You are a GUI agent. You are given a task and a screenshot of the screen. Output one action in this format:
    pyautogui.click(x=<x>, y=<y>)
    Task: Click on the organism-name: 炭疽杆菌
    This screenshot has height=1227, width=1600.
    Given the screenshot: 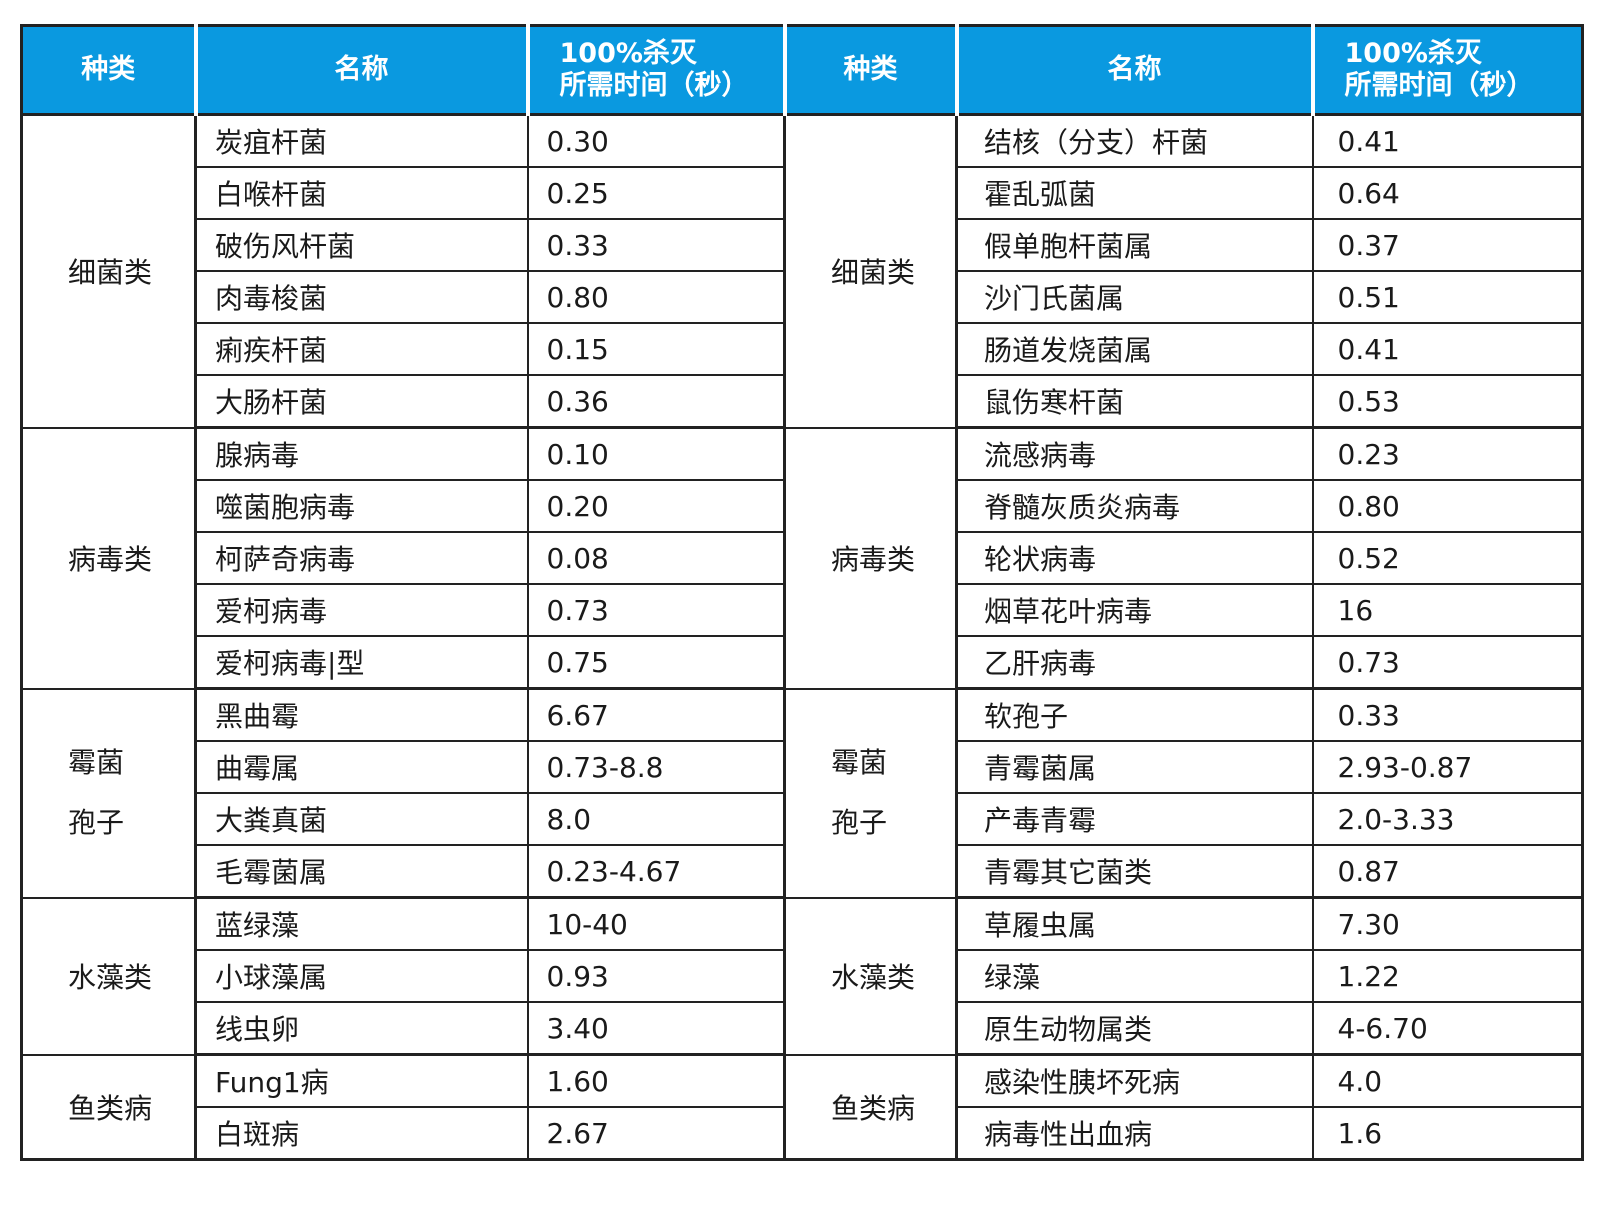 What is the action you would take?
    pyautogui.click(x=361, y=140)
    